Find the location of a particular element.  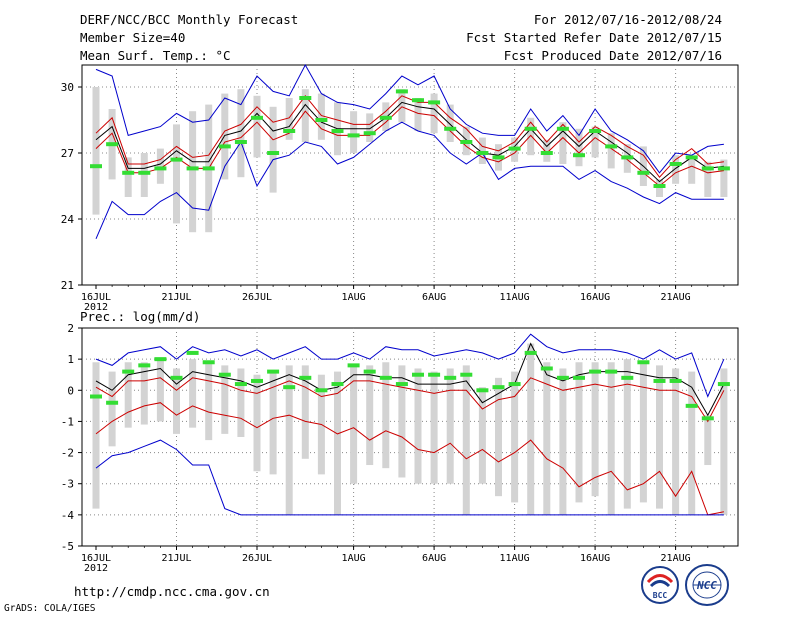

bcc-logo-ring is located at coordinates (660, 585).